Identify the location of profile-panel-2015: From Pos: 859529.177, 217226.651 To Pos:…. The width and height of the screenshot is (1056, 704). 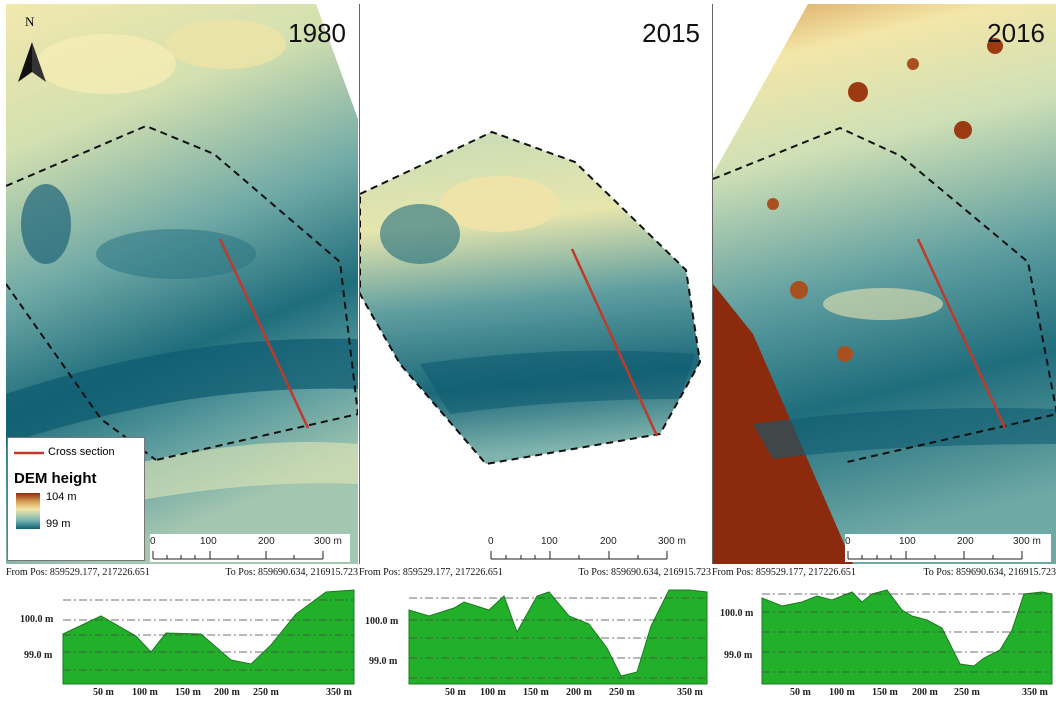
(535, 635).